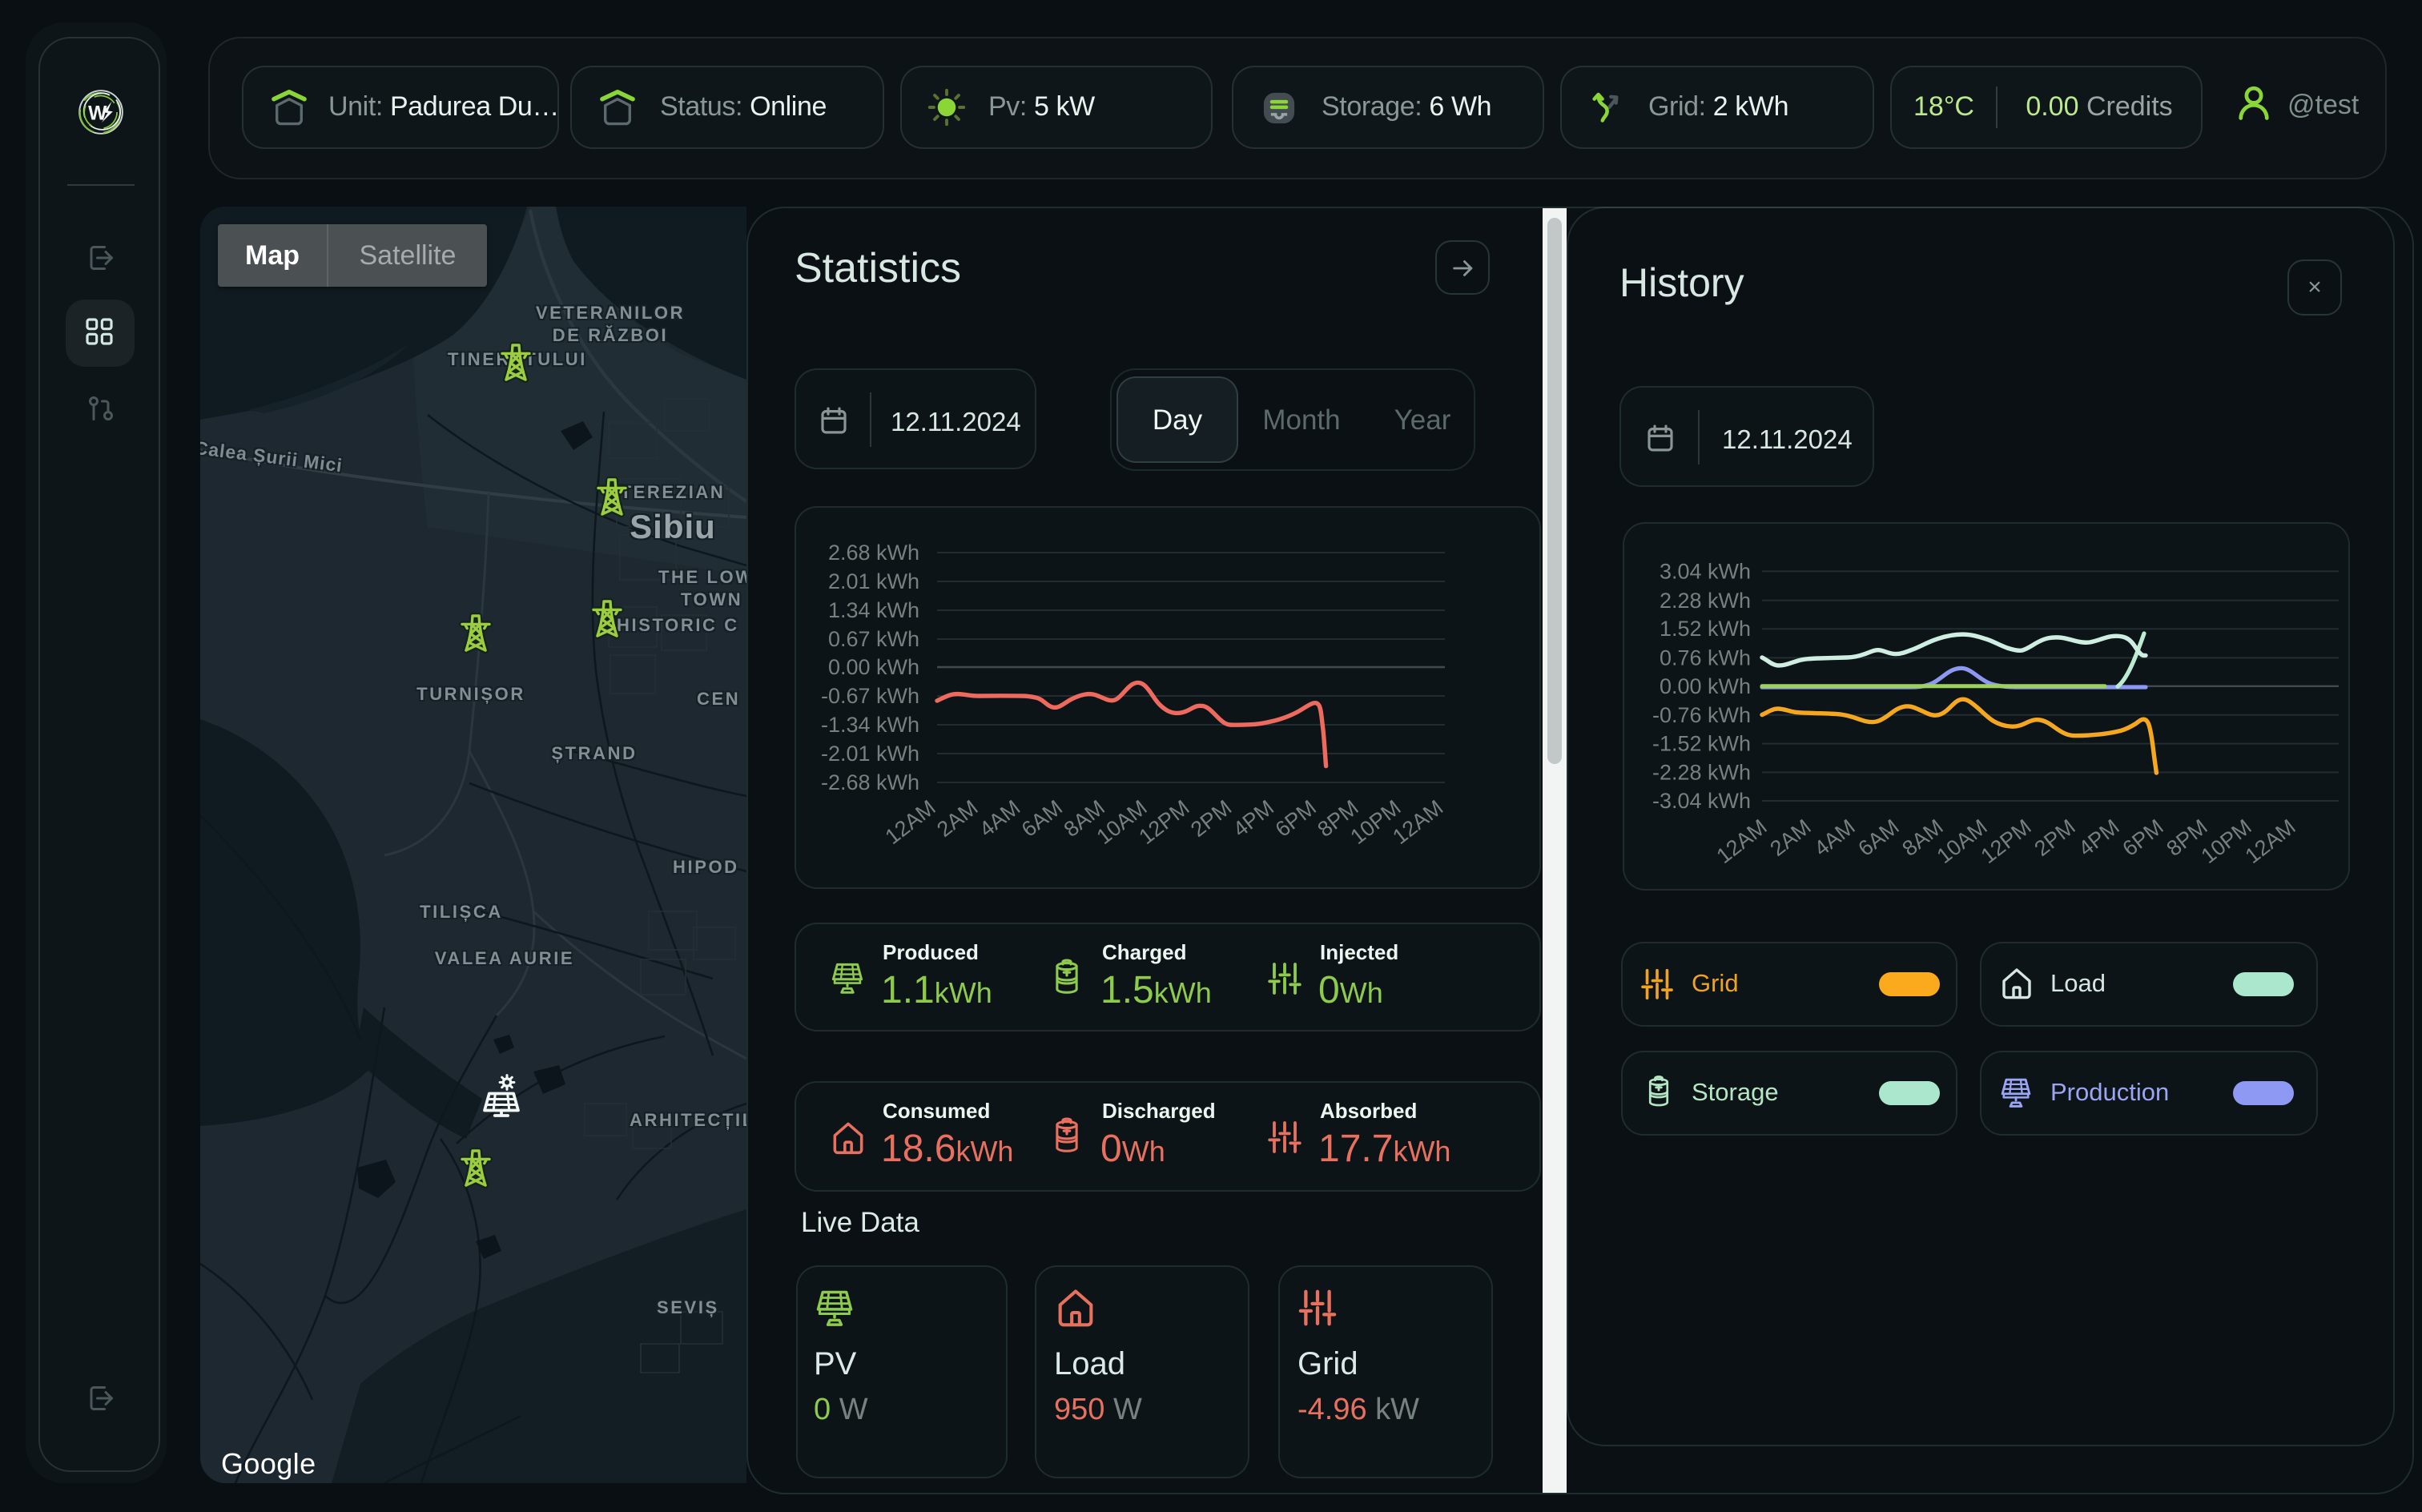 This screenshot has height=1512, width=2422. What do you see at coordinates (874, 639) in the screenshot?
I see `svg-text: 0.67 kWh` at bounding box center [874, 639].